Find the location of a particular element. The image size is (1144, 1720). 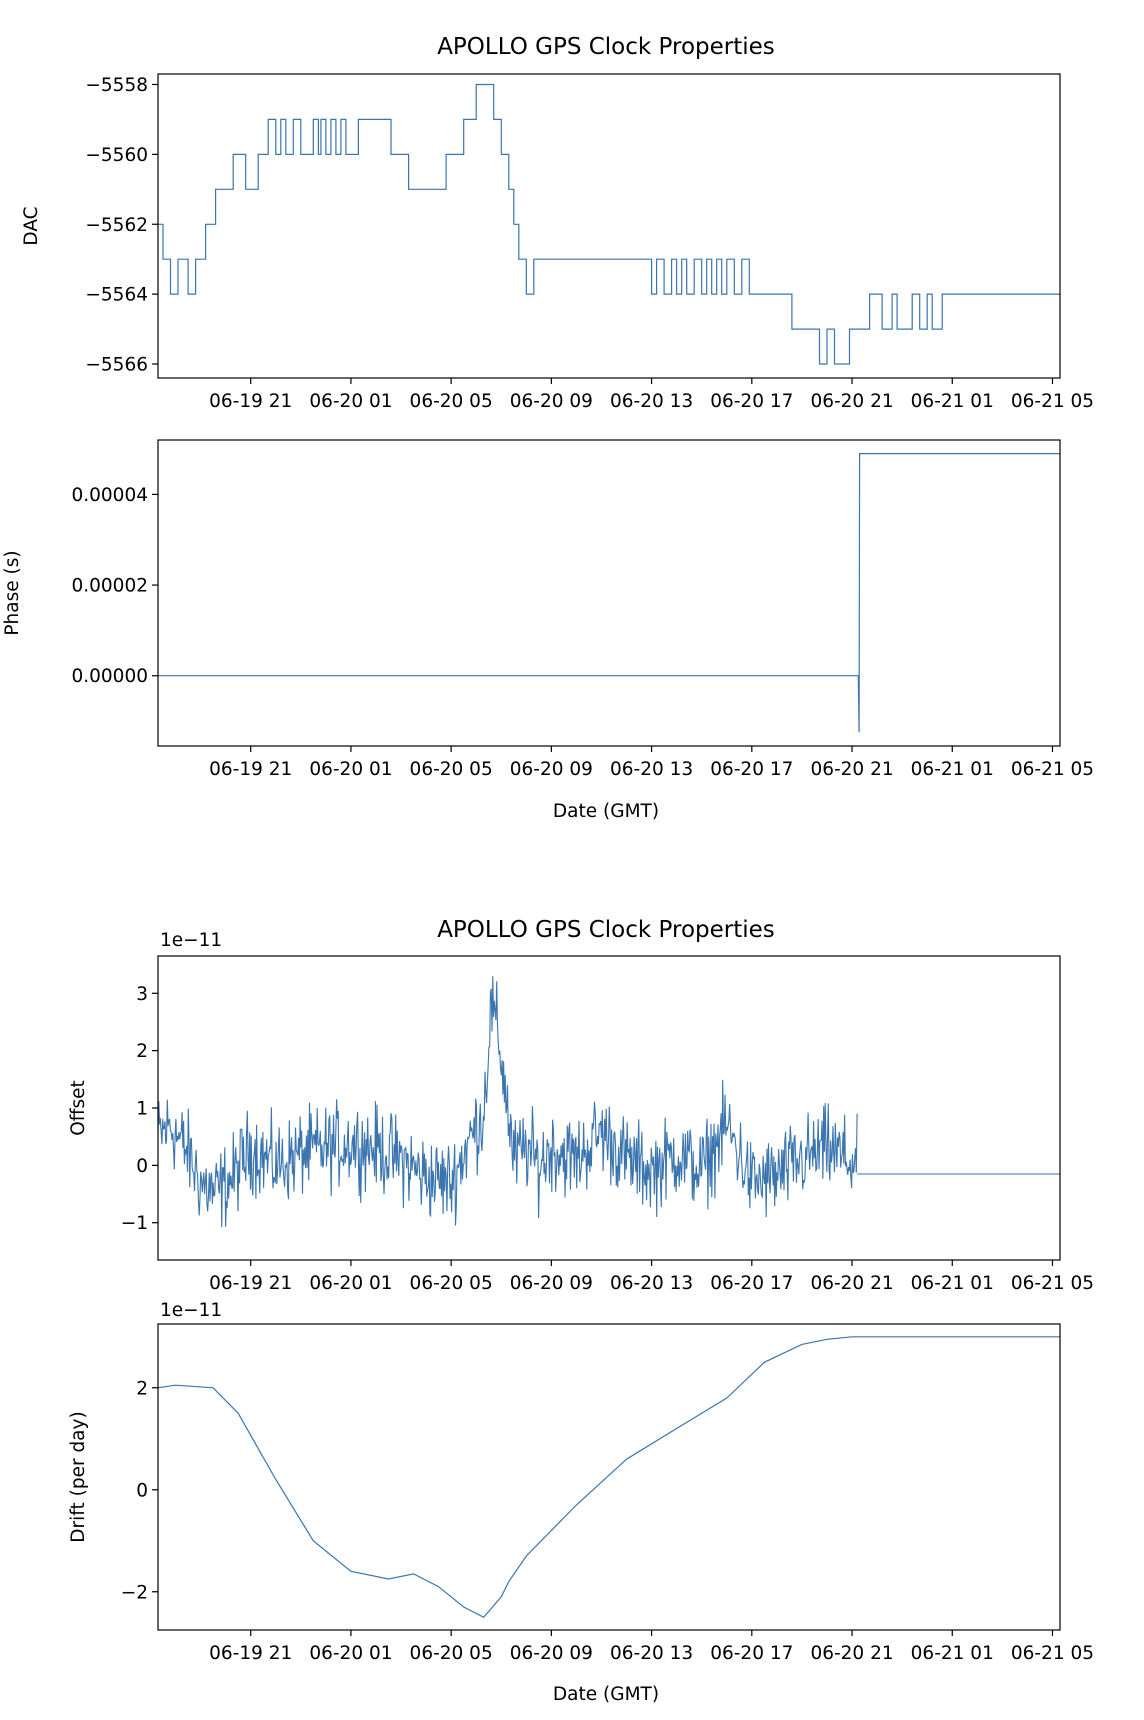

y-tick-label: −2 is located at coordinates (134, 1592).